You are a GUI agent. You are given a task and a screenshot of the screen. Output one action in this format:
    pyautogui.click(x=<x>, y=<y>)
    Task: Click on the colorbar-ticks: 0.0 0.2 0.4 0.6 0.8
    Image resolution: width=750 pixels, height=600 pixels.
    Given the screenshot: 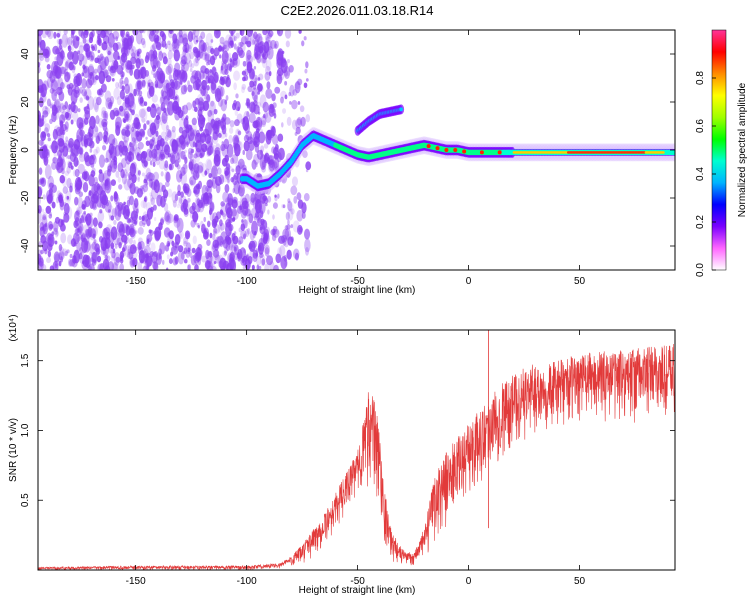 What is the action you would take?
    pyautogui.click(x=705, y=174)
    